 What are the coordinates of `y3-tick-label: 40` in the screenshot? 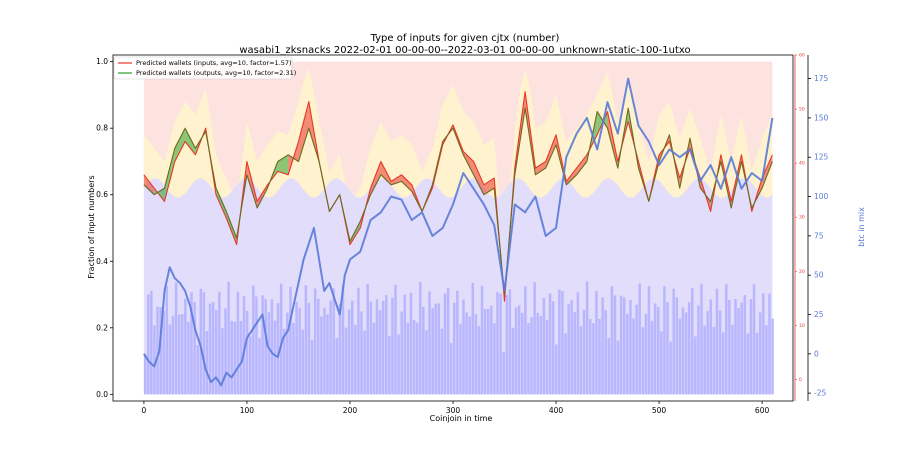 It's located at (802, 164).